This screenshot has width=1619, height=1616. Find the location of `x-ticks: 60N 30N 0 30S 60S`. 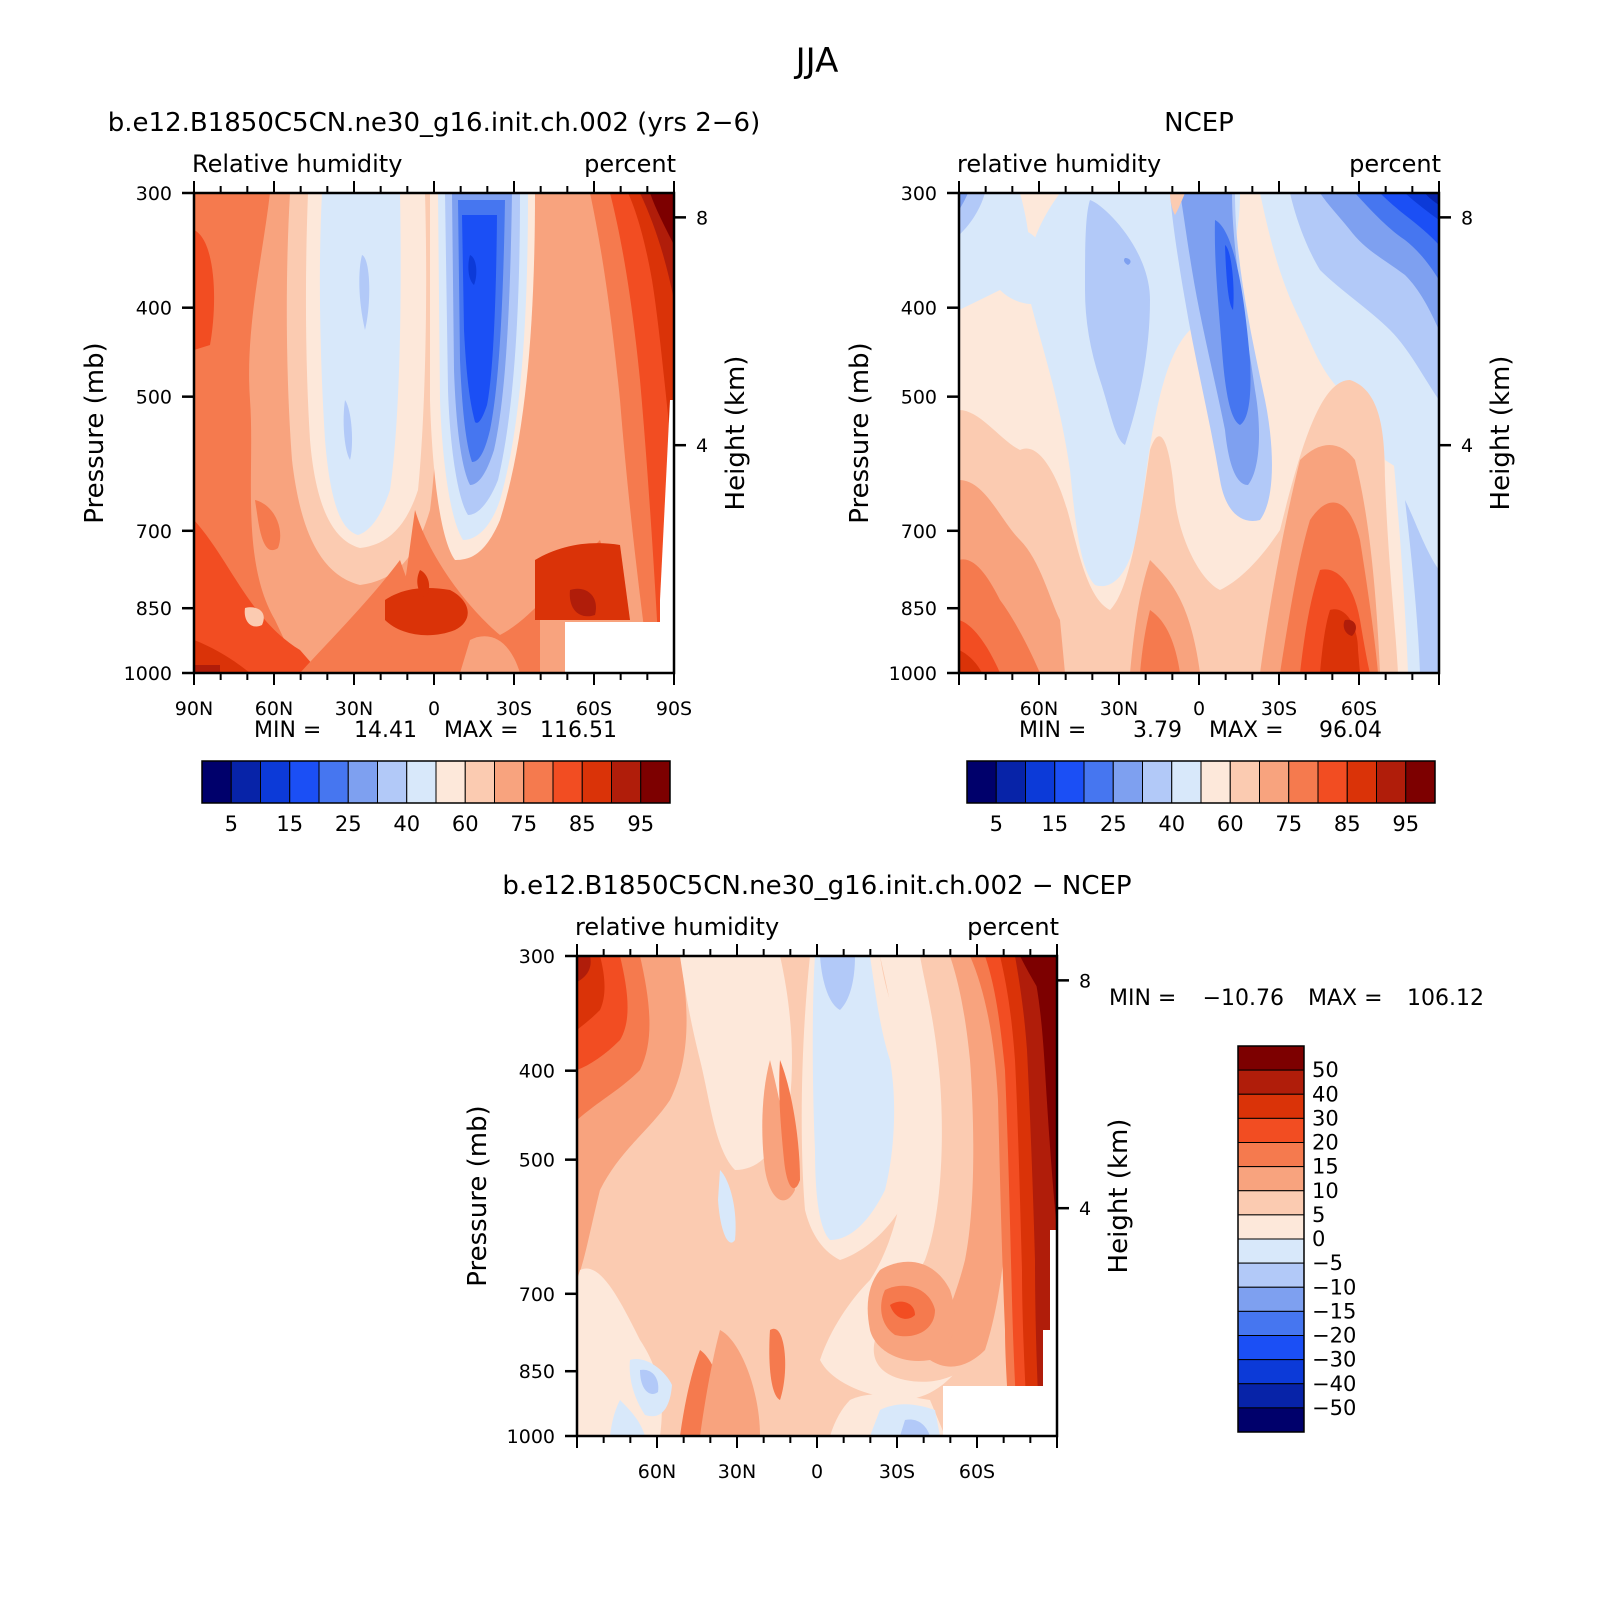

x-ticks: 60N 30N 0 30S 60S is located at coordinates (1199, 450).